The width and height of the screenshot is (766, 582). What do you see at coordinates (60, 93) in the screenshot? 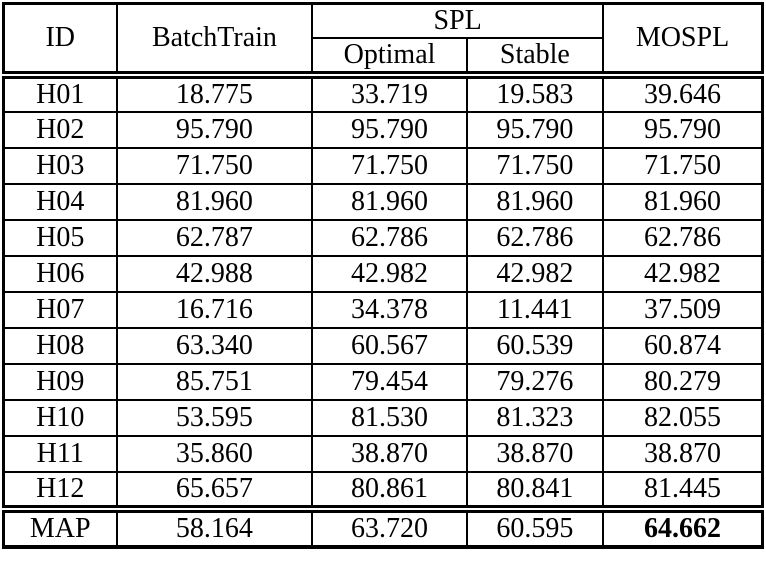
I see `row-id-cell: H01` at bounding box center [60, 93].